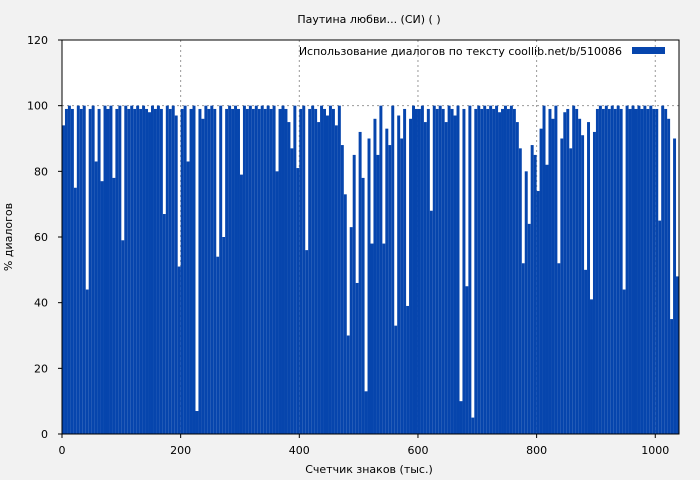 The image size is (700, 480). Describe the element at coordinates (41, 237) in the screenshot. I see `y-tick-label: 60` at that location.